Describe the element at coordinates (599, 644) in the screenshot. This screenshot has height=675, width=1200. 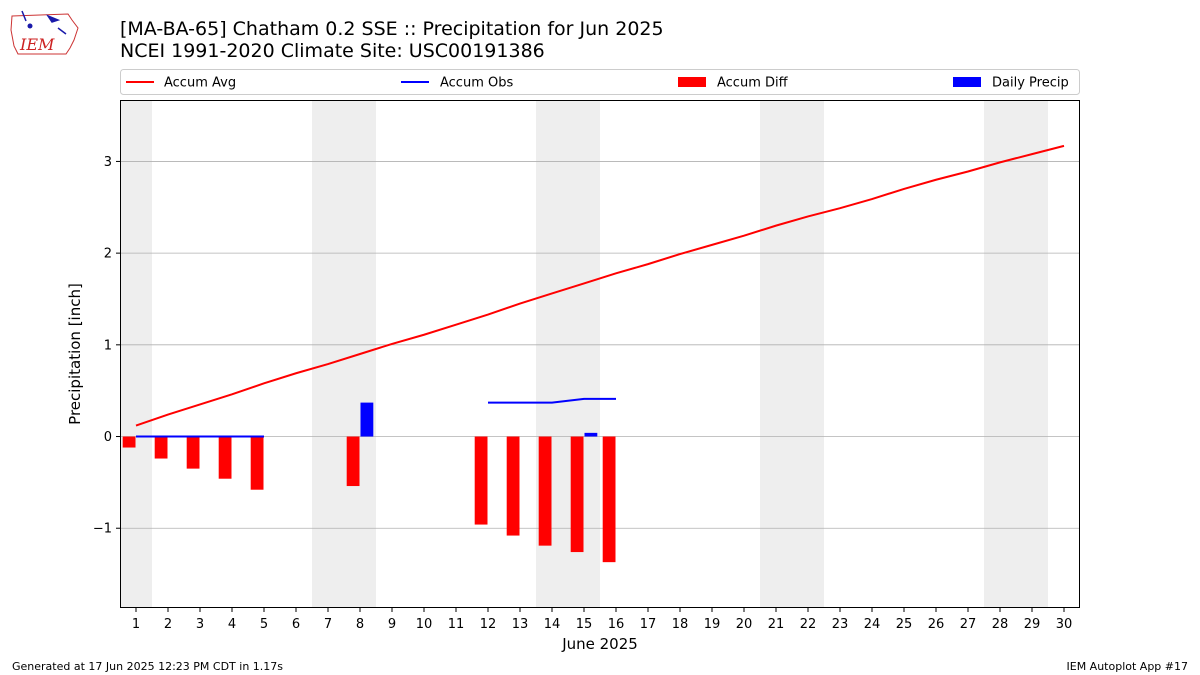
I see `x-axis-title: June 2025` at that location.